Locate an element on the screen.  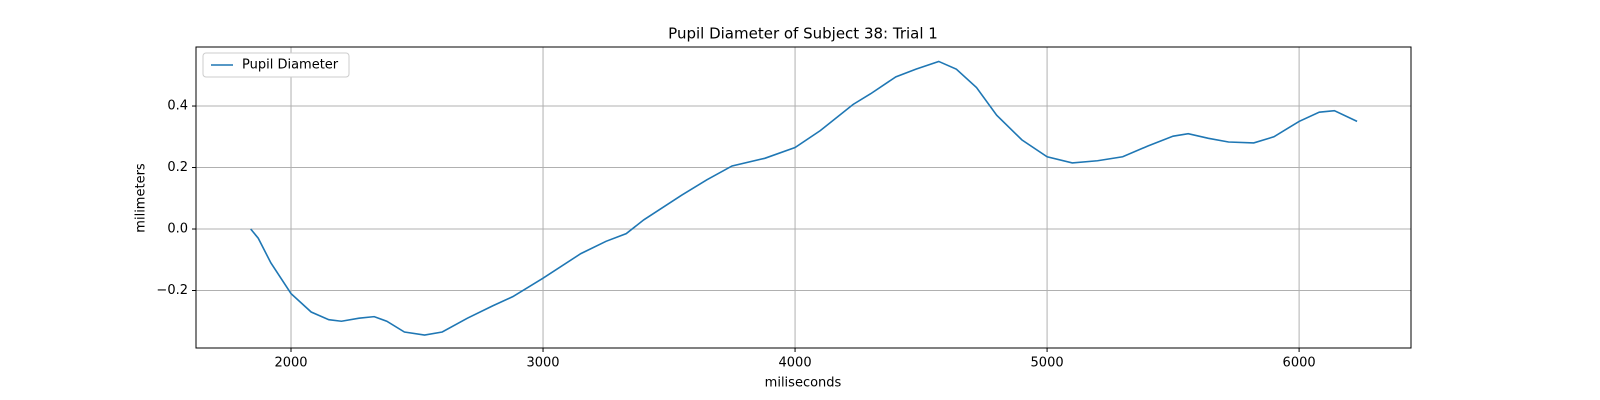
y-tick-label: −0.2 is located at coordinates (172, 290).